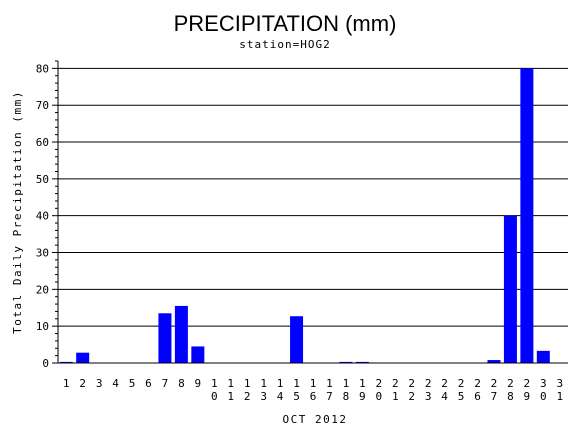 The height and width of the screenshot is (430, 570). Describe the element at coordinates (42, 105) in the screenshot. I see `y-tick-label: 70` at that location.